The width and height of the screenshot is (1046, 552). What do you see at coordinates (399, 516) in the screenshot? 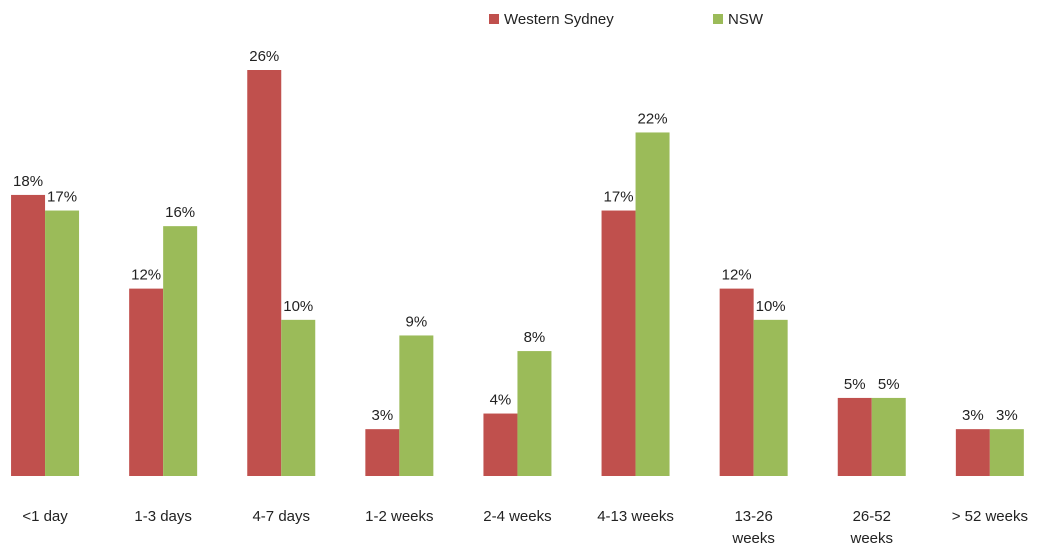
I see `x-tick-label: 1-2 weeks` at bounding box center [399, 516].